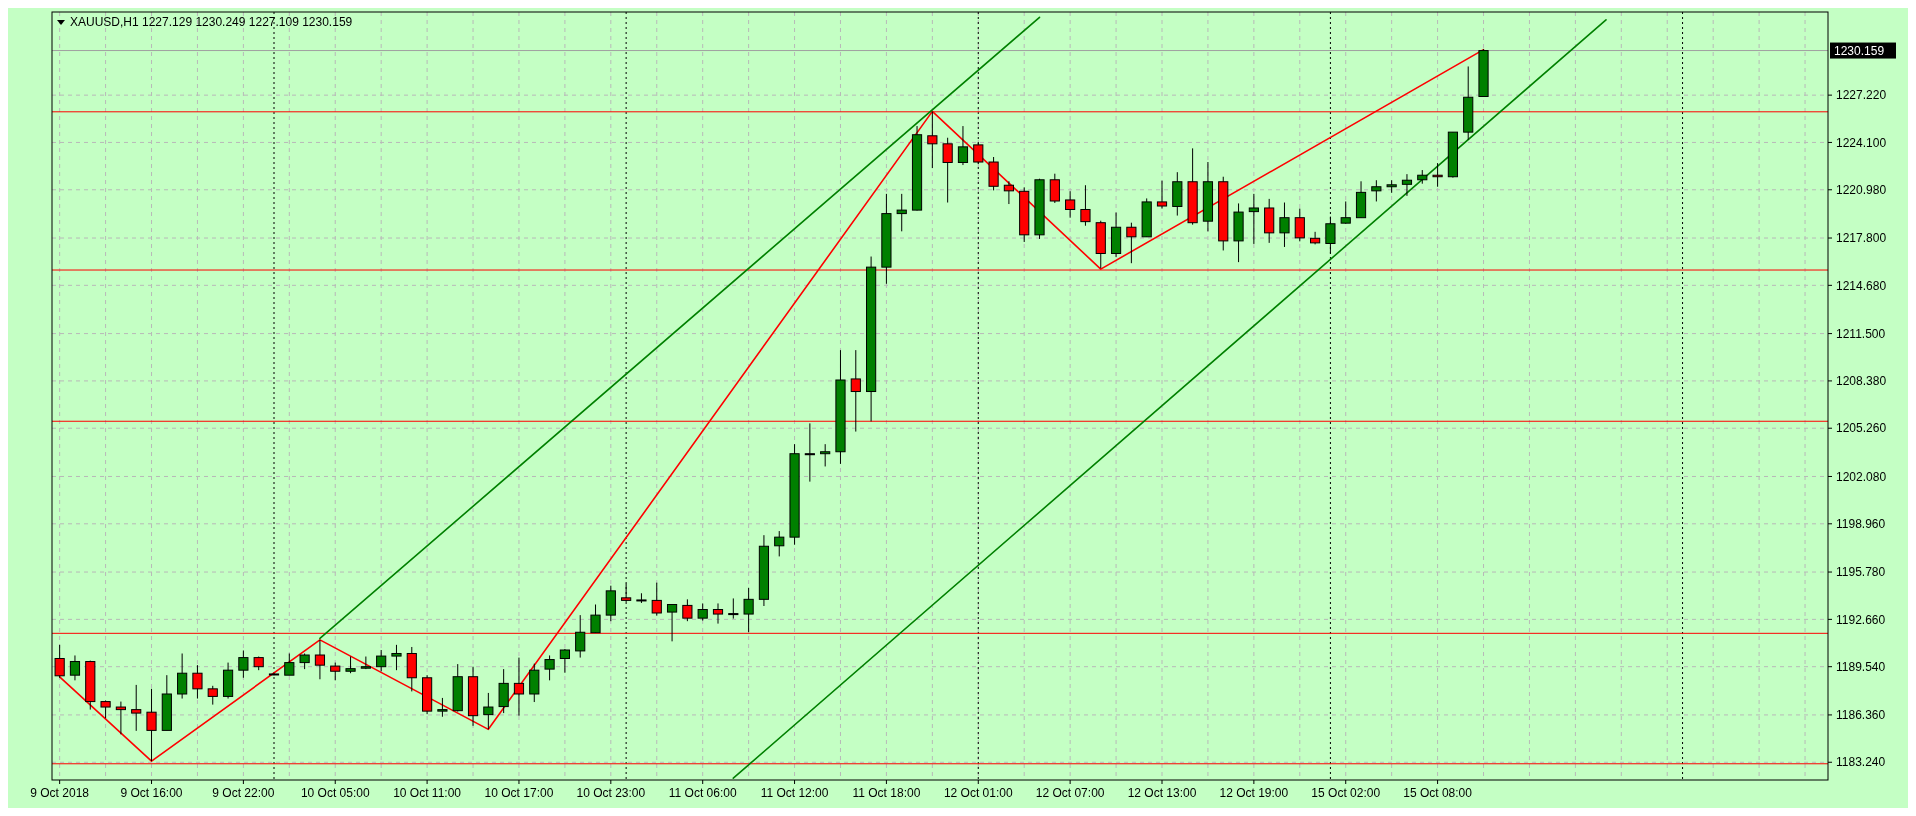 The width and height of the screenshot is (1916, 816). I want to click on x-tick-label: 11 Oct 06:00, so click(702, 793).